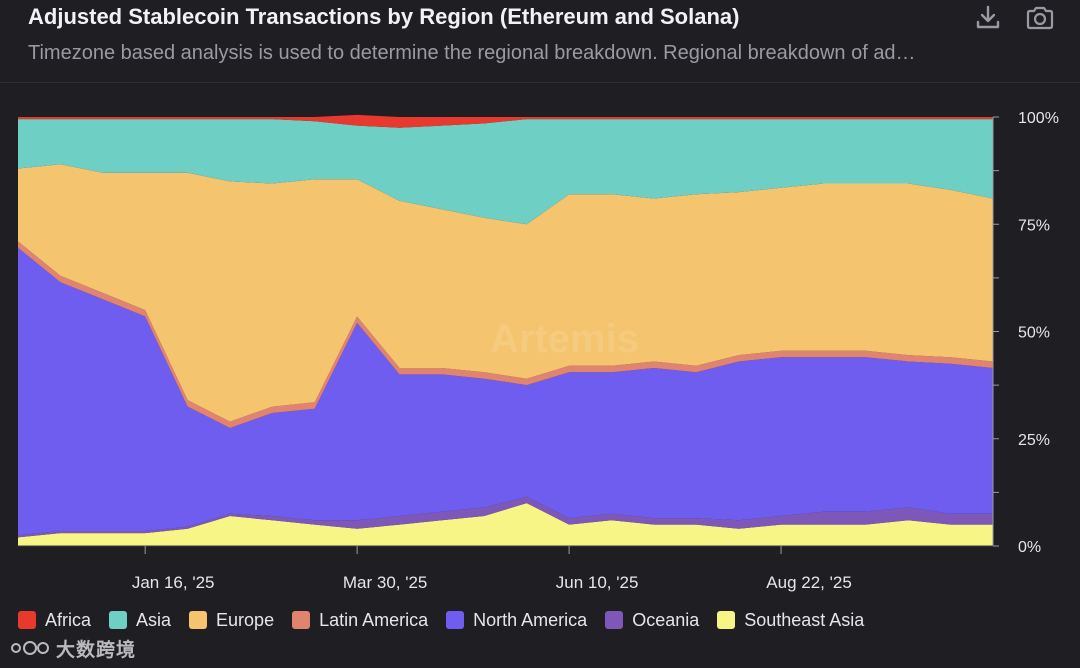 The height and width of the screenshot is (668, 1080). What do you see at coordinates (154, 619) in the screenshot?
I see `legend-label: Asia` at bounding box center [154, 619].